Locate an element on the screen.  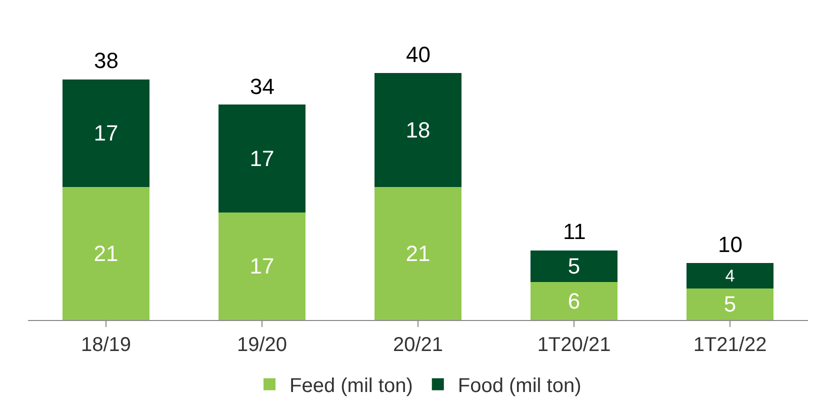
x-tick-label: 20/21 is located at coordinates (418, 345).